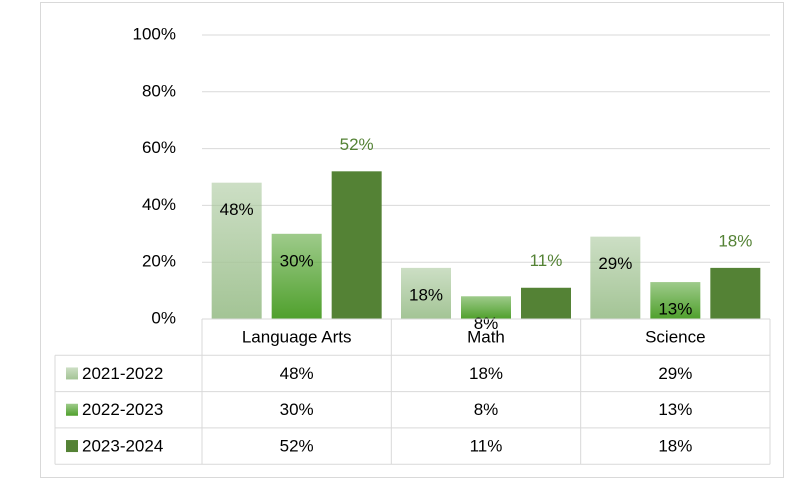  What do you see at coordinates (297, 409) in the screenshot?
I see `table-cell: 30%` at bounding box center [297, 409].